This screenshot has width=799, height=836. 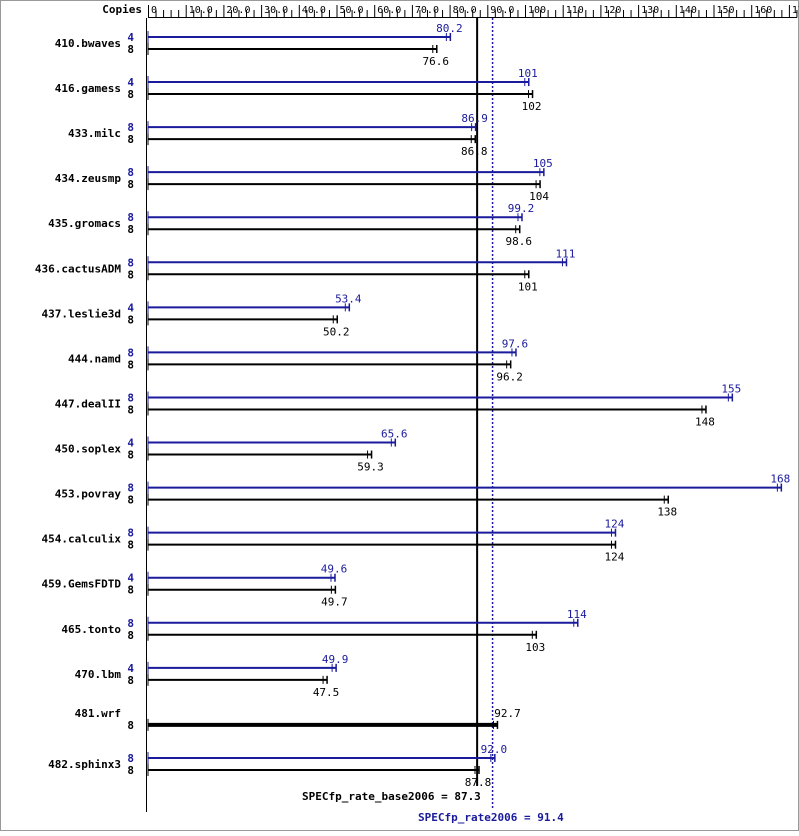 I want to click on peak-value-label: 111, so click(x=566, y=253).